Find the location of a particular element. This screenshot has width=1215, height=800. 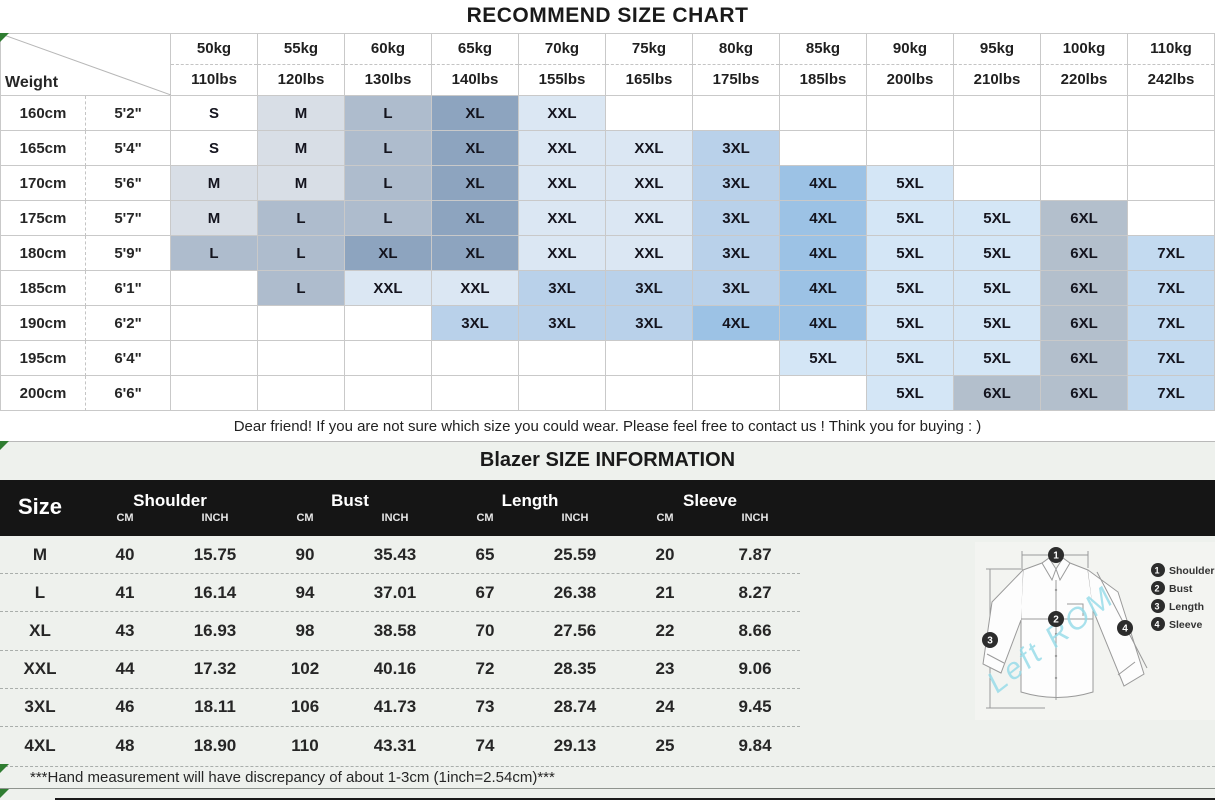

callout-2: 2 is located at coordinates (1056, 620).